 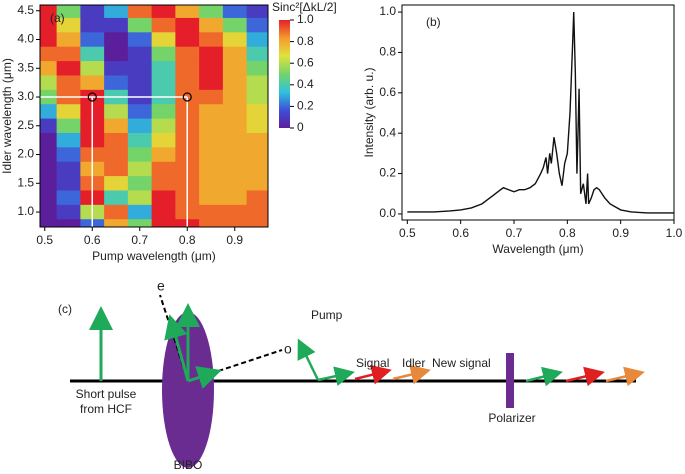 What do you see at coordinates (537, 249) in the screenshot?
I see `x-axis-label: Wavelength (μm)` at bounding box center [537, 249].